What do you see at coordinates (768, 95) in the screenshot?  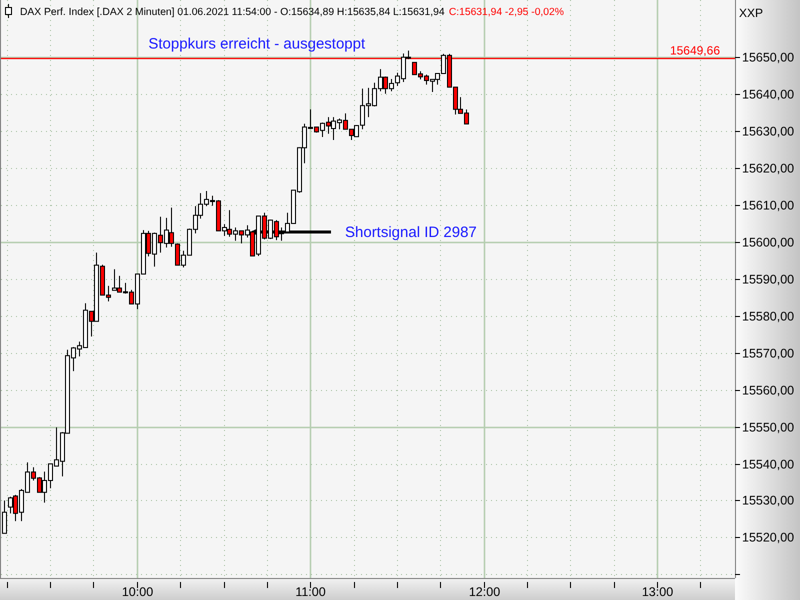 I see `y-tick-label: 15640,00` at bounding box center [768, 95].